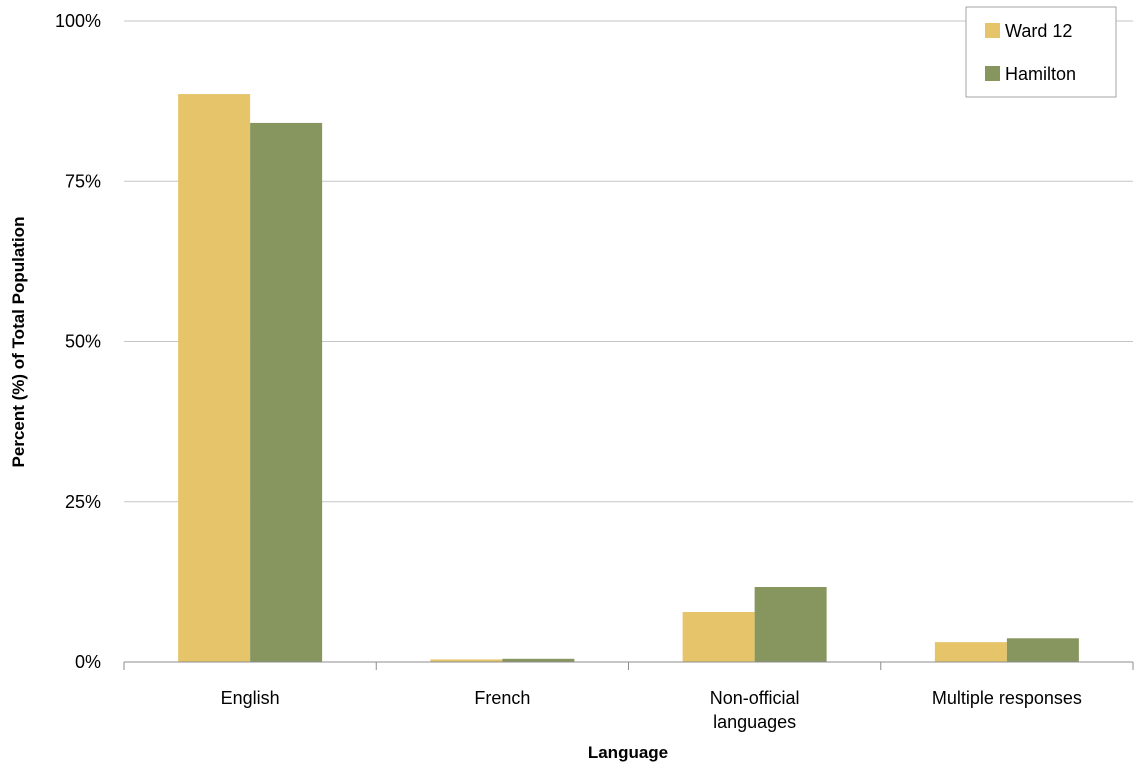 The width and height of the screenshot is (1135, 767). Describe the element at coordinates (628, 665) in the screenshot. I see `axes` at that location.